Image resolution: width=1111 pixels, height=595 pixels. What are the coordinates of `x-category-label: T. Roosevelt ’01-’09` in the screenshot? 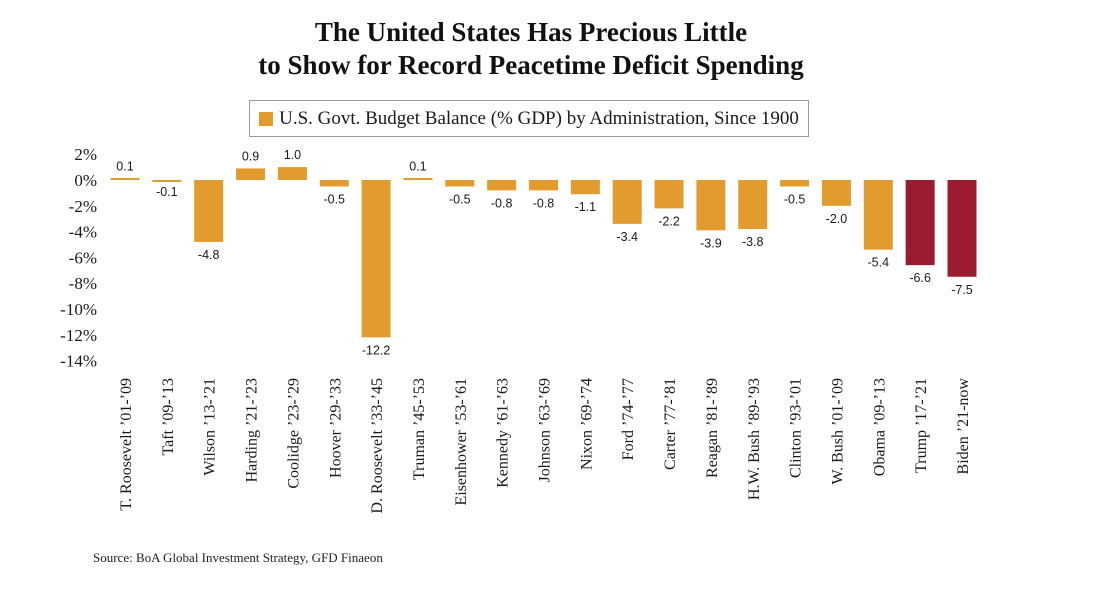 It's located at (126, 444).